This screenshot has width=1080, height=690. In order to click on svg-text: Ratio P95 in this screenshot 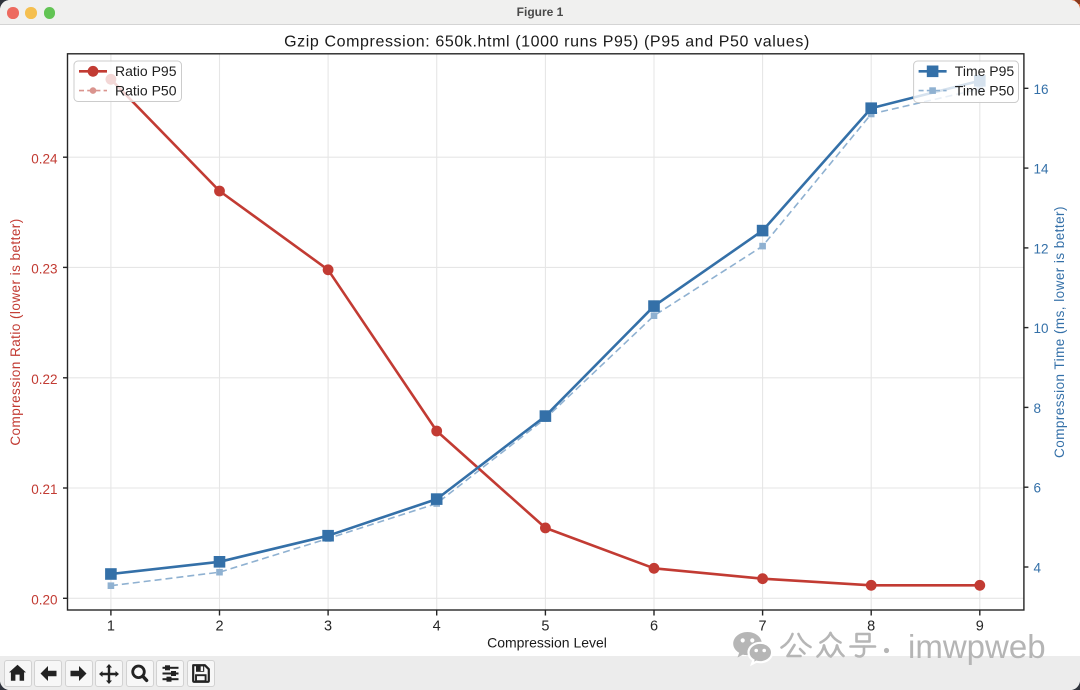, I will do `click(146, 71)`.